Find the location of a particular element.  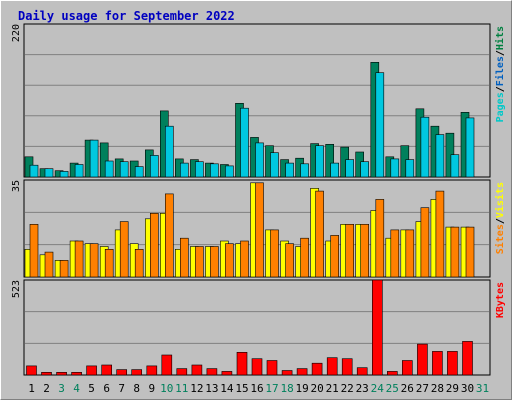

x-tick-label-day-15: 15 is located at coordinates (241, 388).